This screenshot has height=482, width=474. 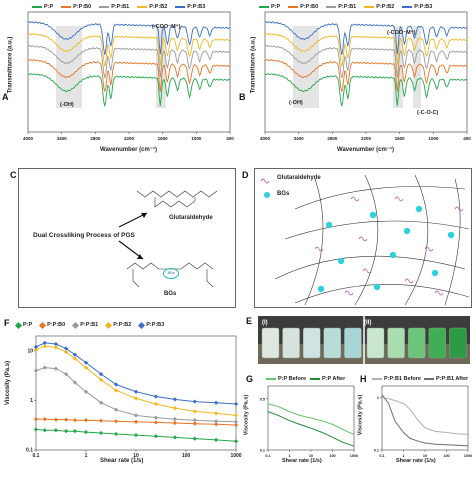 I want to click on panel-b-coo-annotation: (-COO⁻M⁺), so click(x=401, y=33).